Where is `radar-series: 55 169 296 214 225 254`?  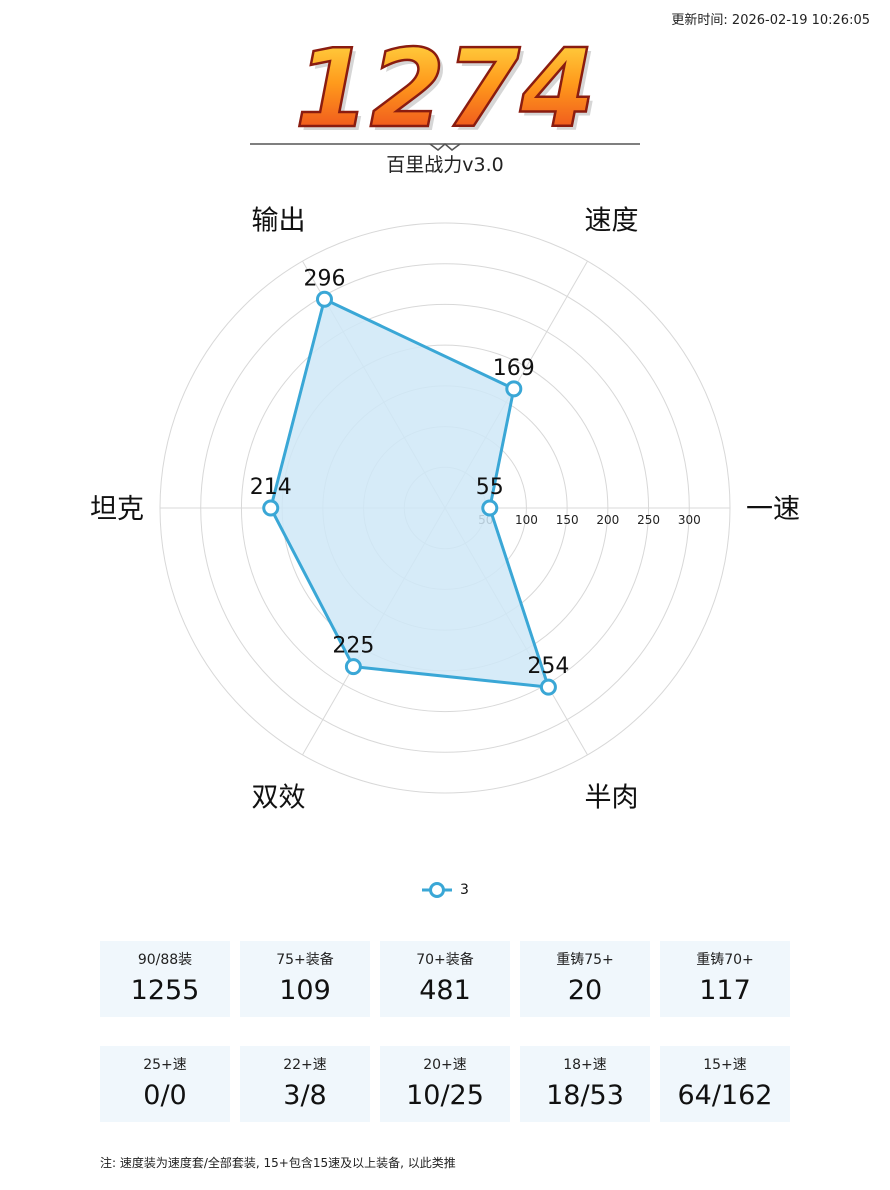 radar-series: 55 169 296 214 225 254 is located at coordinates (409, 481).